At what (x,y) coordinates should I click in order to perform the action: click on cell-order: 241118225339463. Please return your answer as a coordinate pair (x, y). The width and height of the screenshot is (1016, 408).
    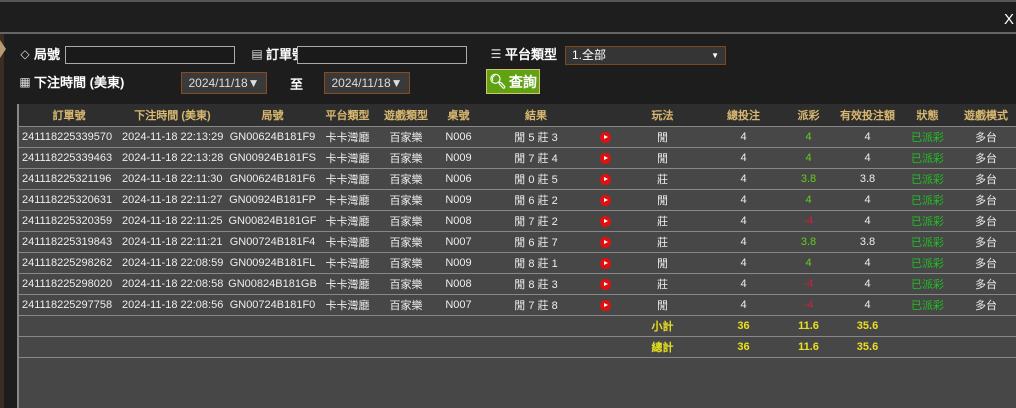
    Looking at the image, I should click on (69, 158).